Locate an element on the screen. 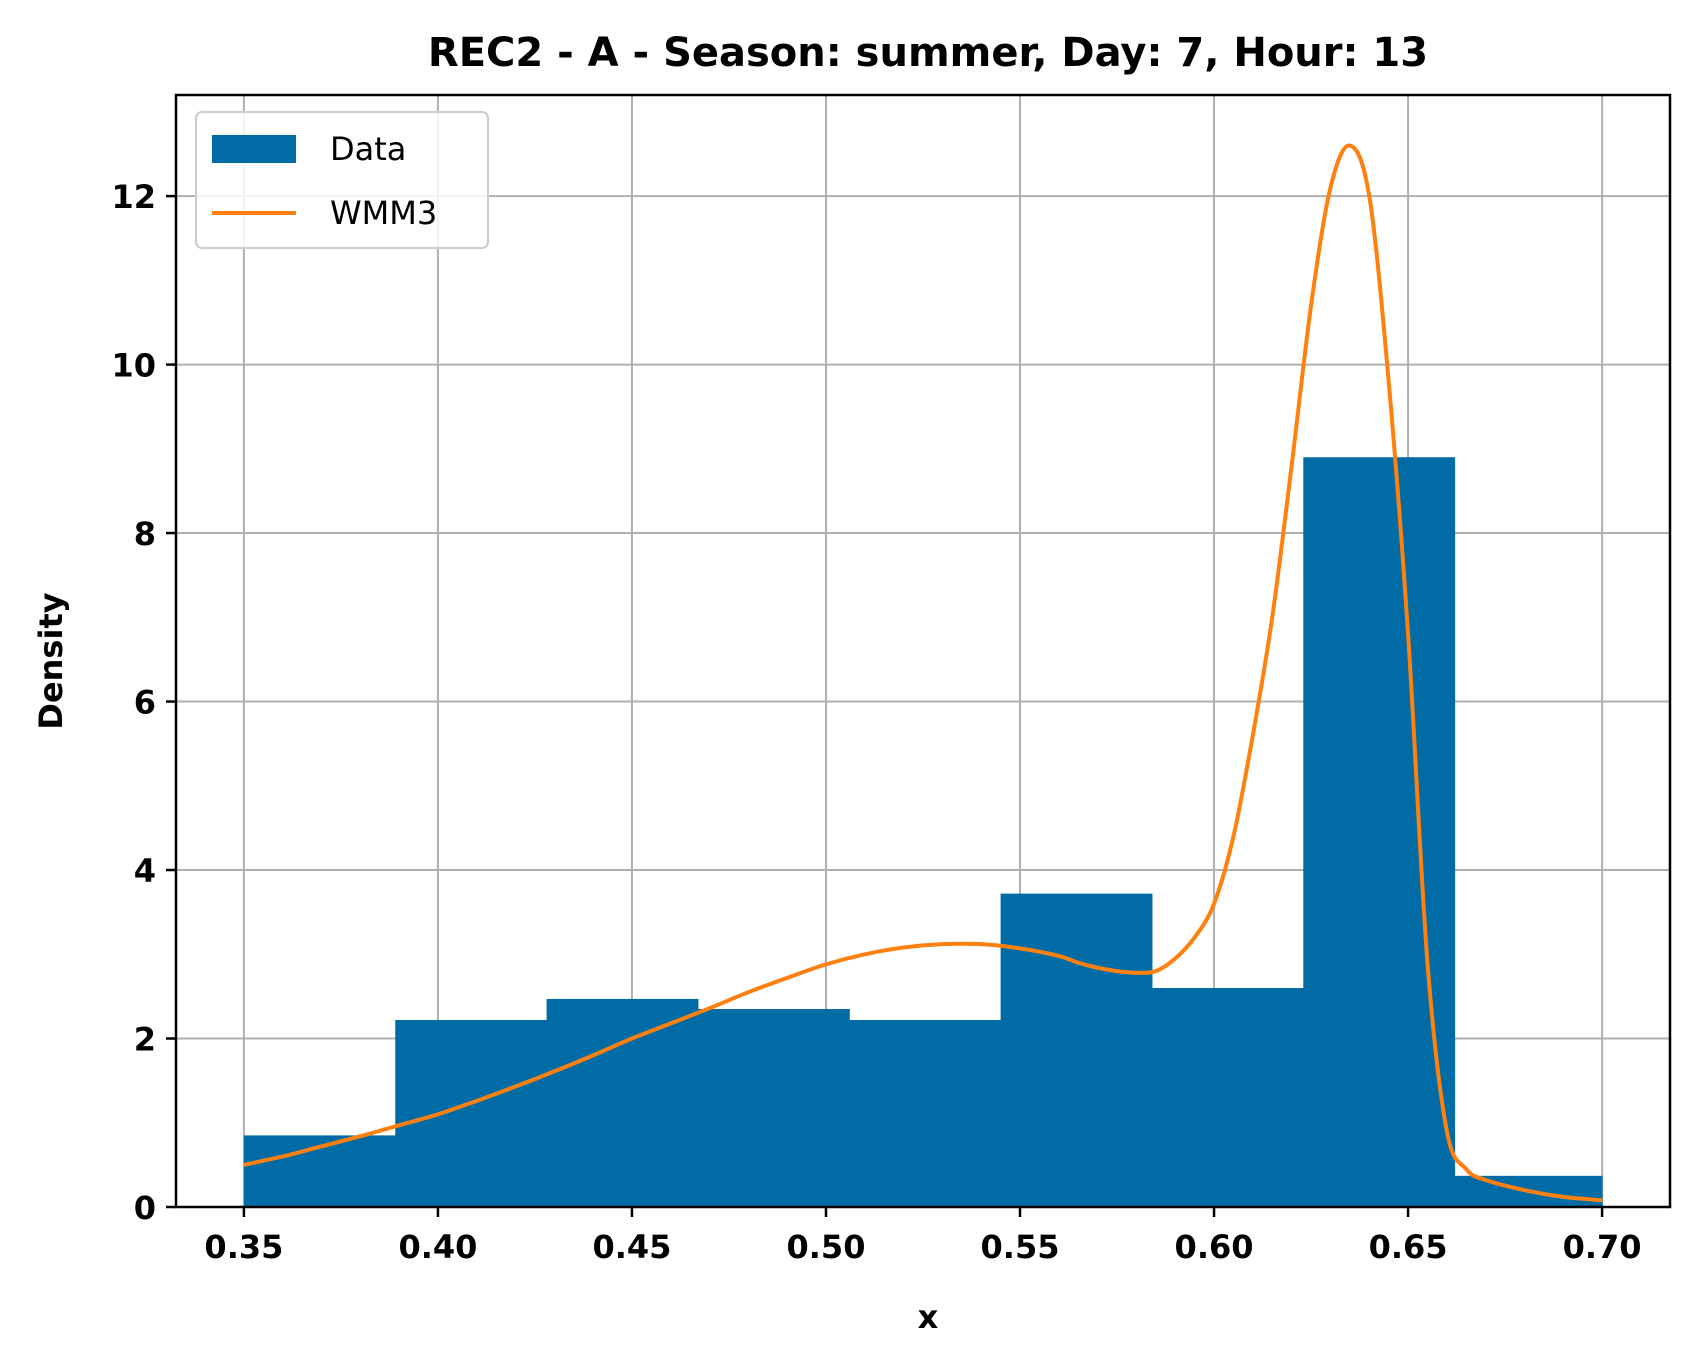 This screenshot has width=1691, height=1357. y-tick-label: 4 is located at coordinates (145, 871).